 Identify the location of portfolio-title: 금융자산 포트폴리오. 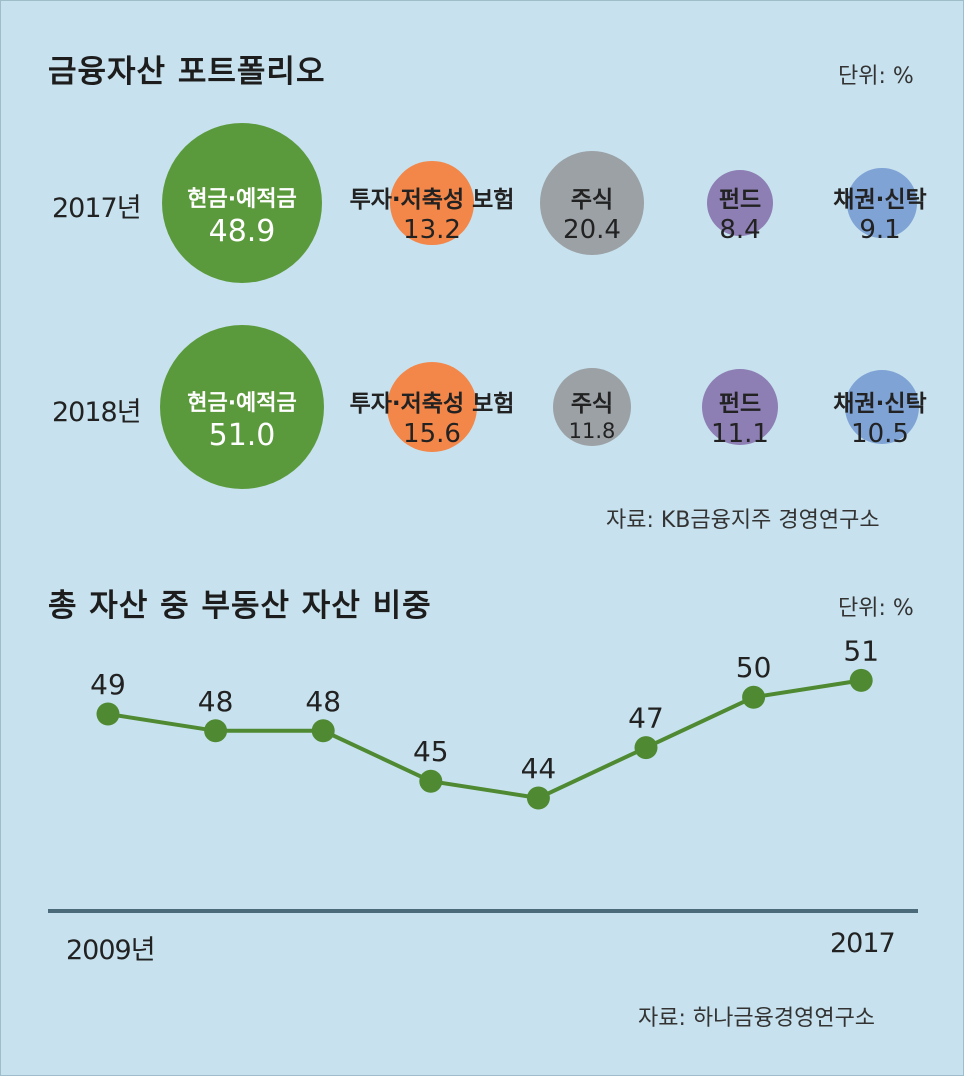
(187, 72).